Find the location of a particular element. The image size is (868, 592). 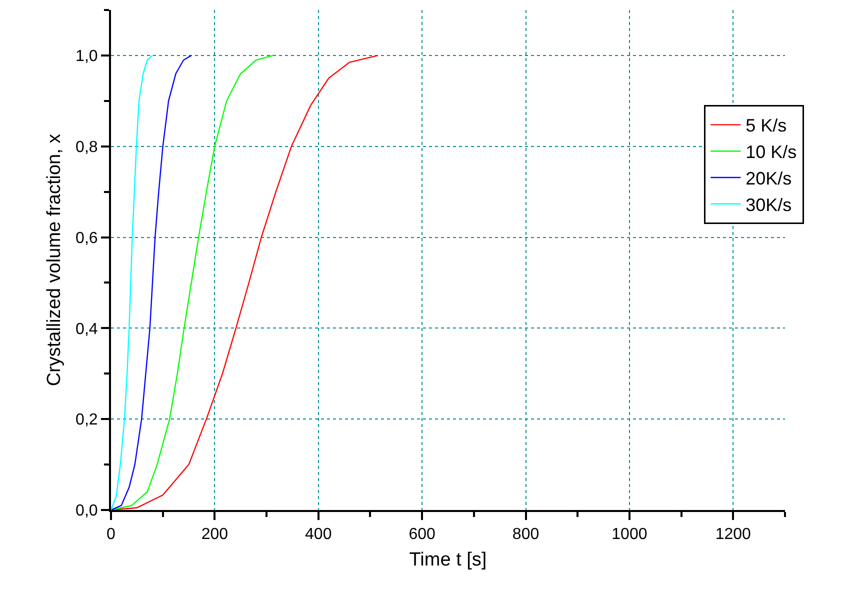

x-tick-label: 0 is located at coordinates (111, 535).